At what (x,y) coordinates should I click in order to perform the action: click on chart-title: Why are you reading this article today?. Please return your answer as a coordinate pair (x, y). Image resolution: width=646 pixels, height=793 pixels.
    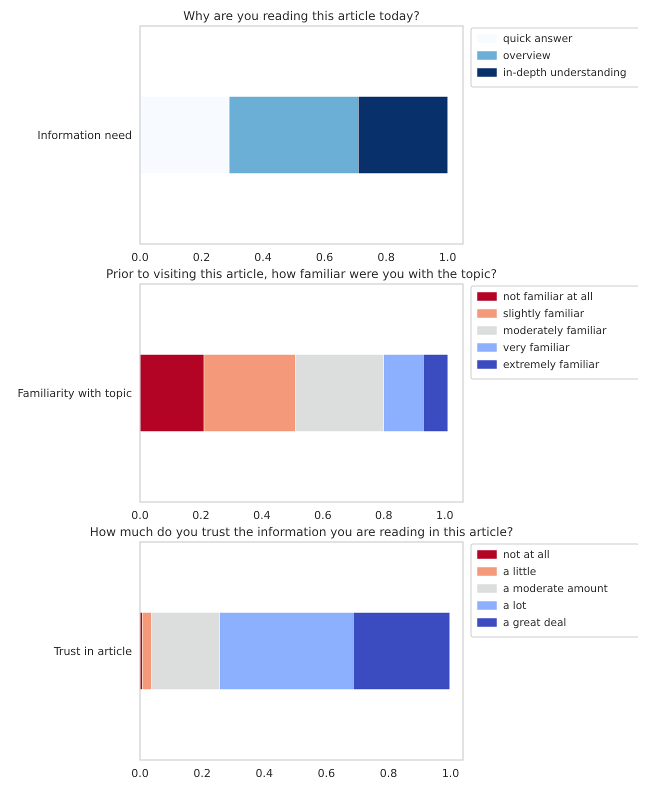
    Looking at the image, I should click on (301, 16).